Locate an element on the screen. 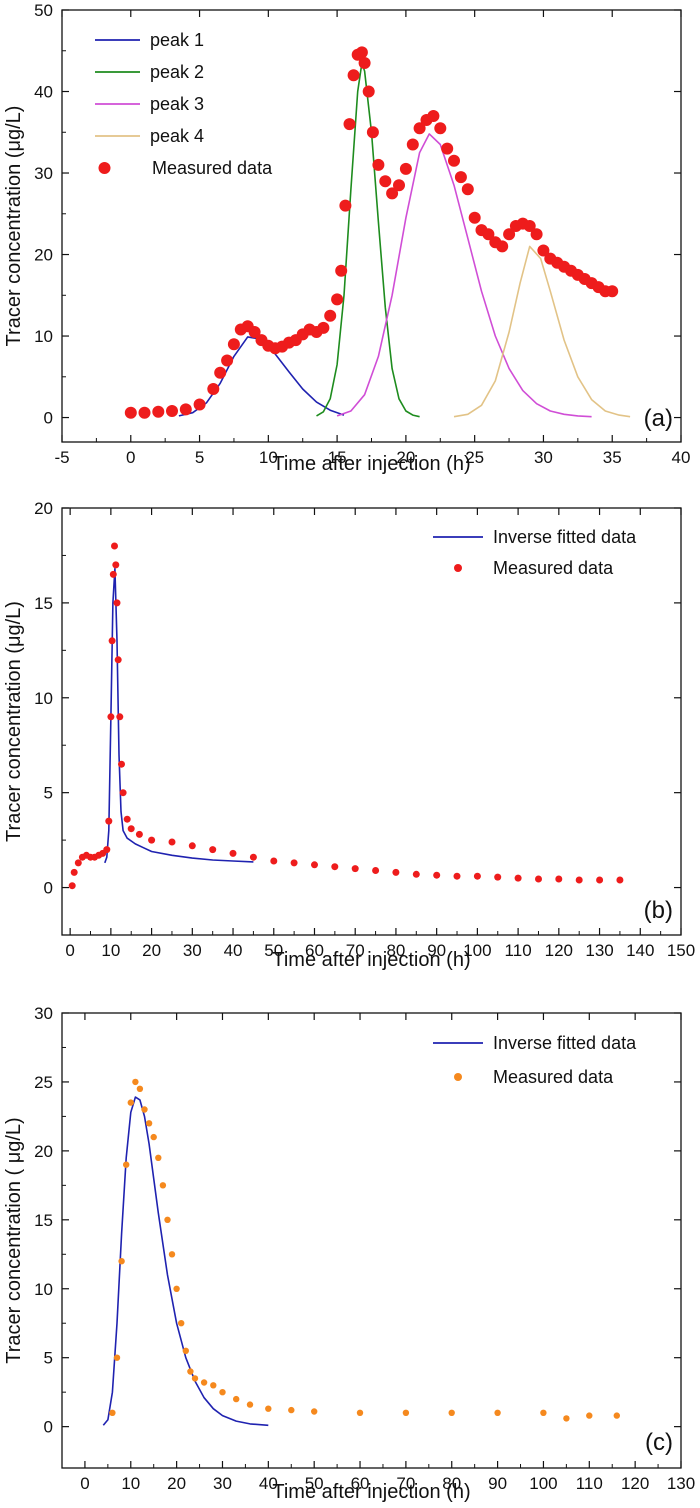 The width and height of the screenshot is (700, 1508). panel-label: (c) is located at coordinates (659, 1442).